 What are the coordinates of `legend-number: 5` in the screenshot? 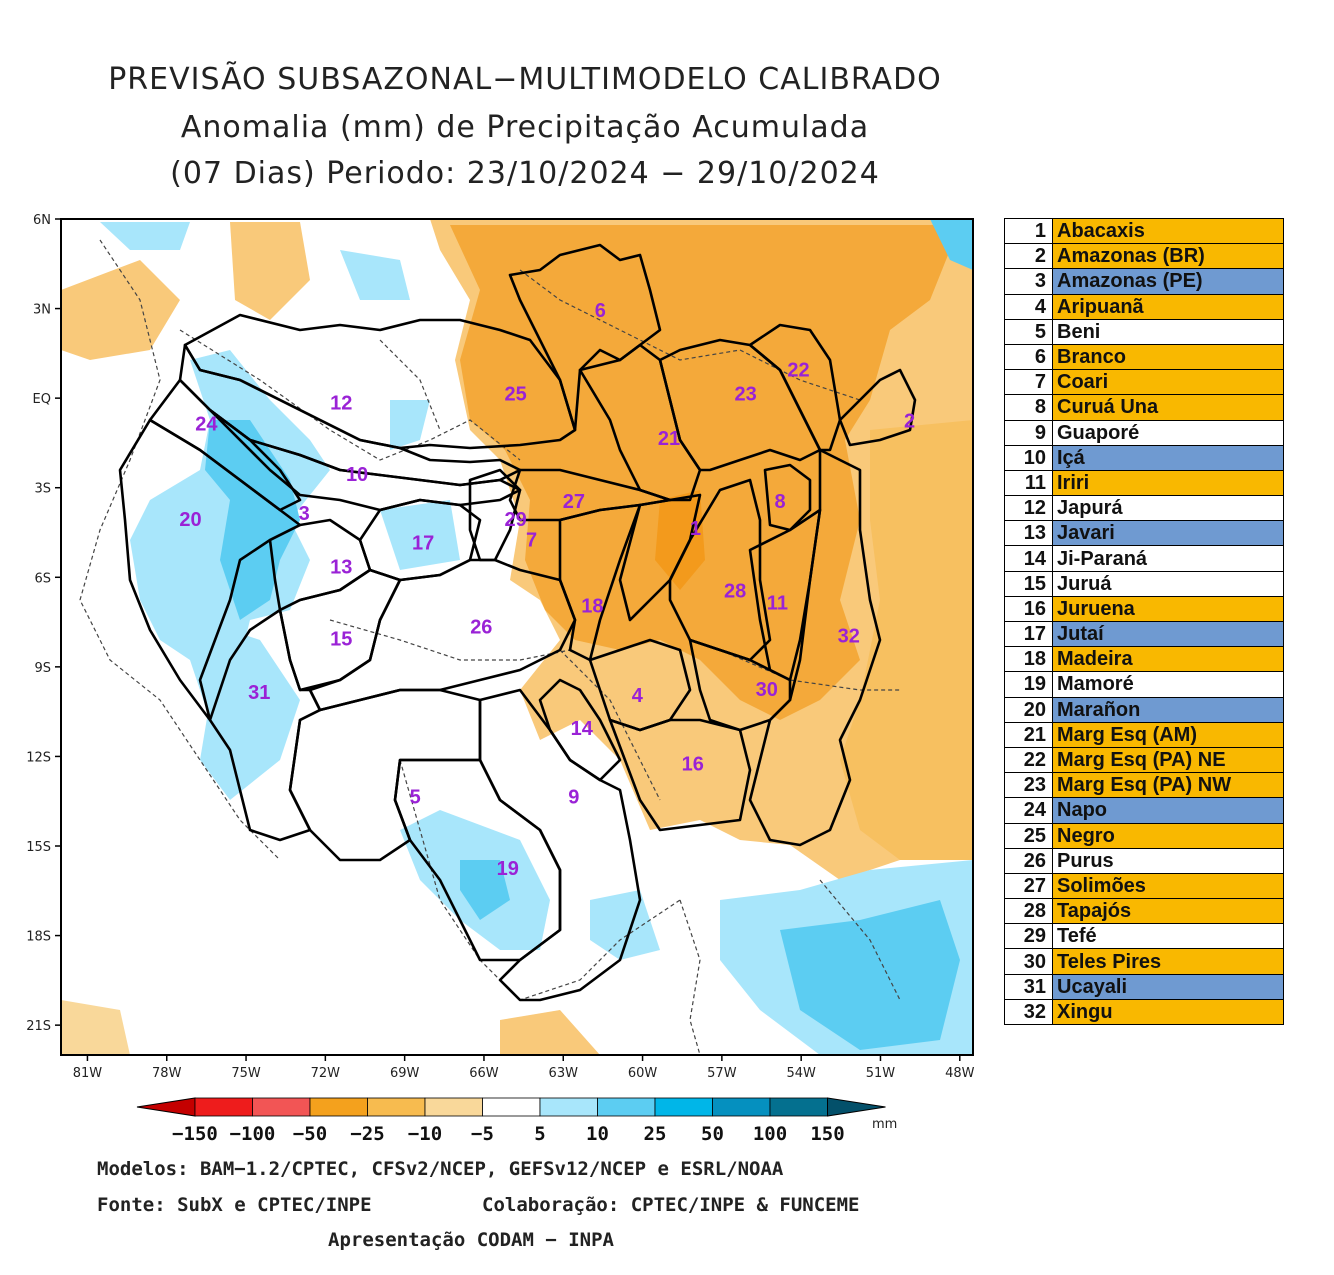 It's located at (1028, 331).